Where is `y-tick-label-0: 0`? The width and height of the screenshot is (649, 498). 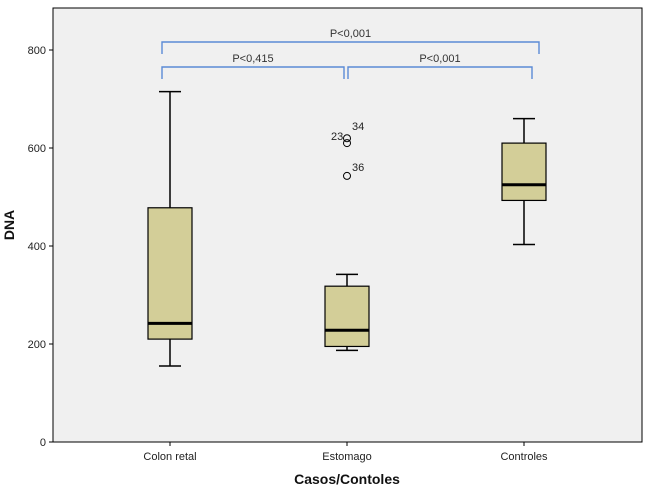 y-tick-label-0: 0 is located at coordinates (43, 443).